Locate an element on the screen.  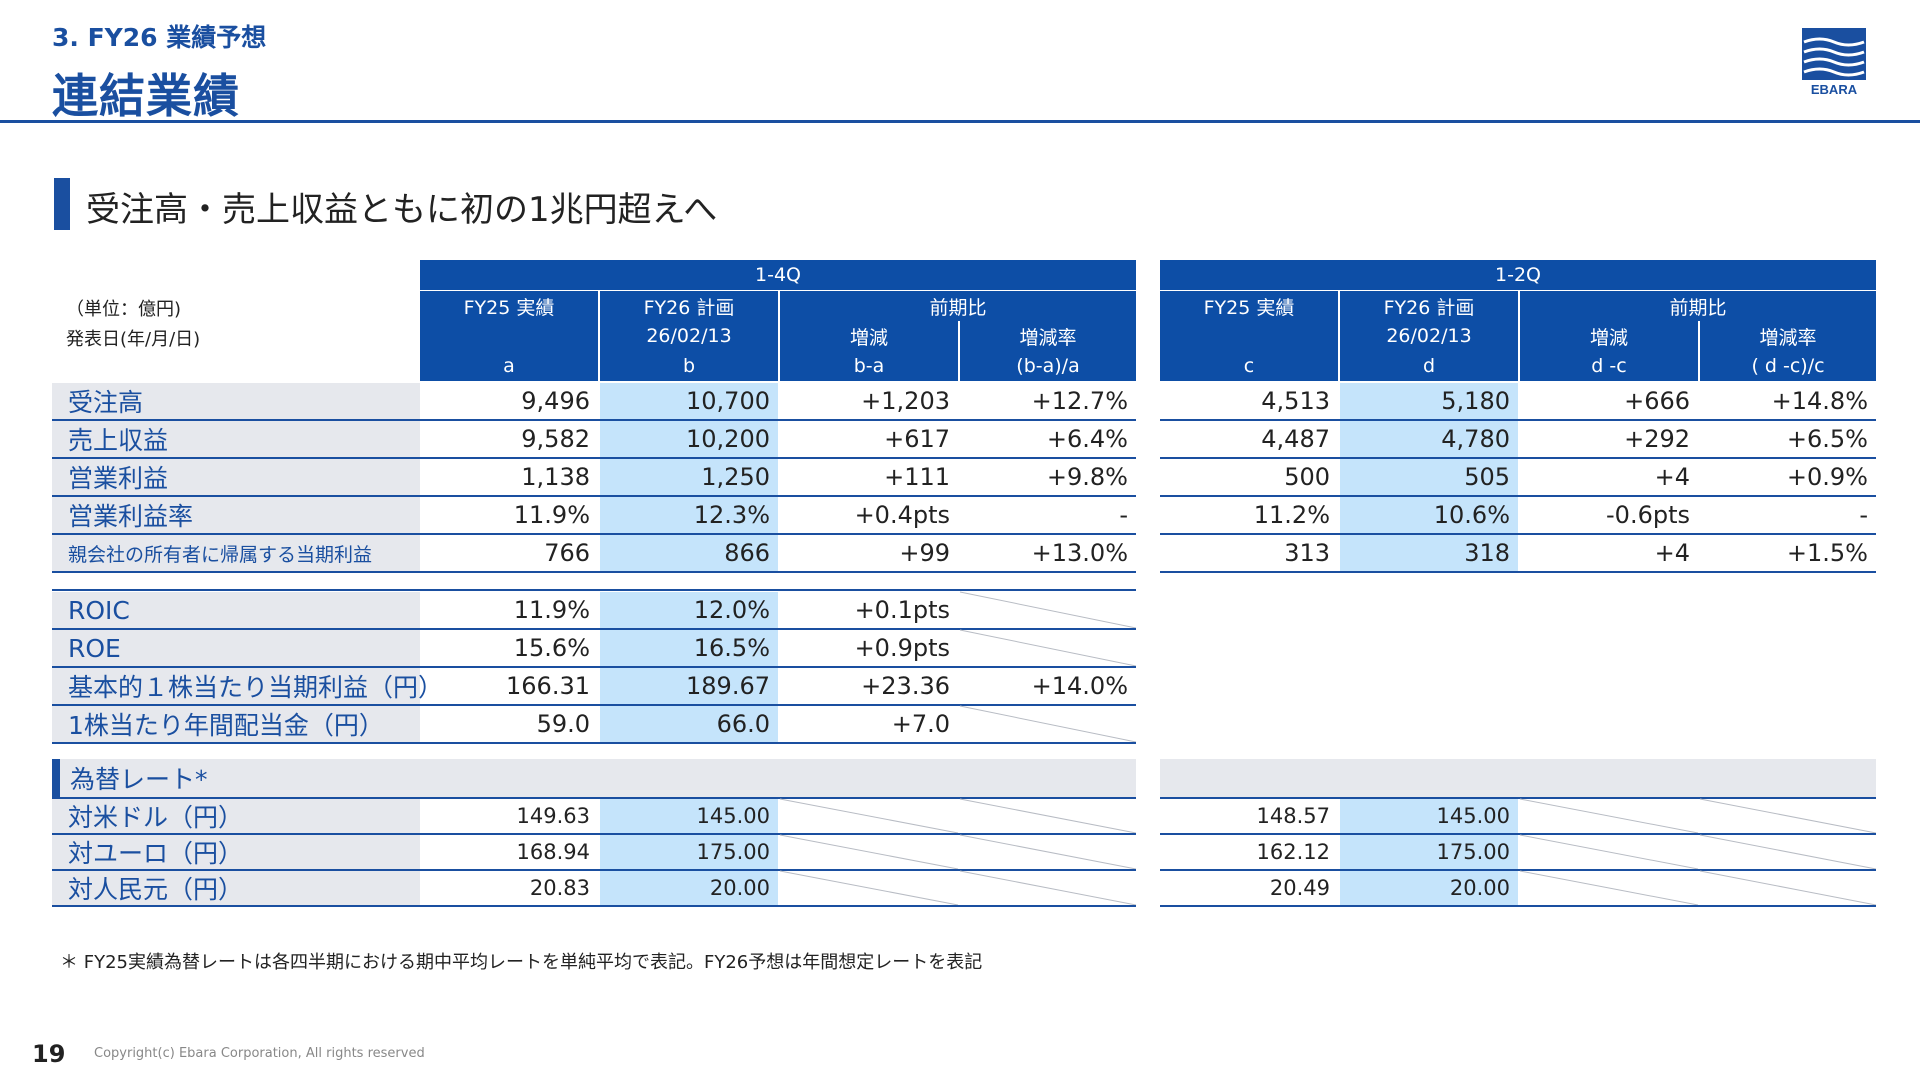
right-prev-value: 162.12 is located at coordinates (1293, 852).